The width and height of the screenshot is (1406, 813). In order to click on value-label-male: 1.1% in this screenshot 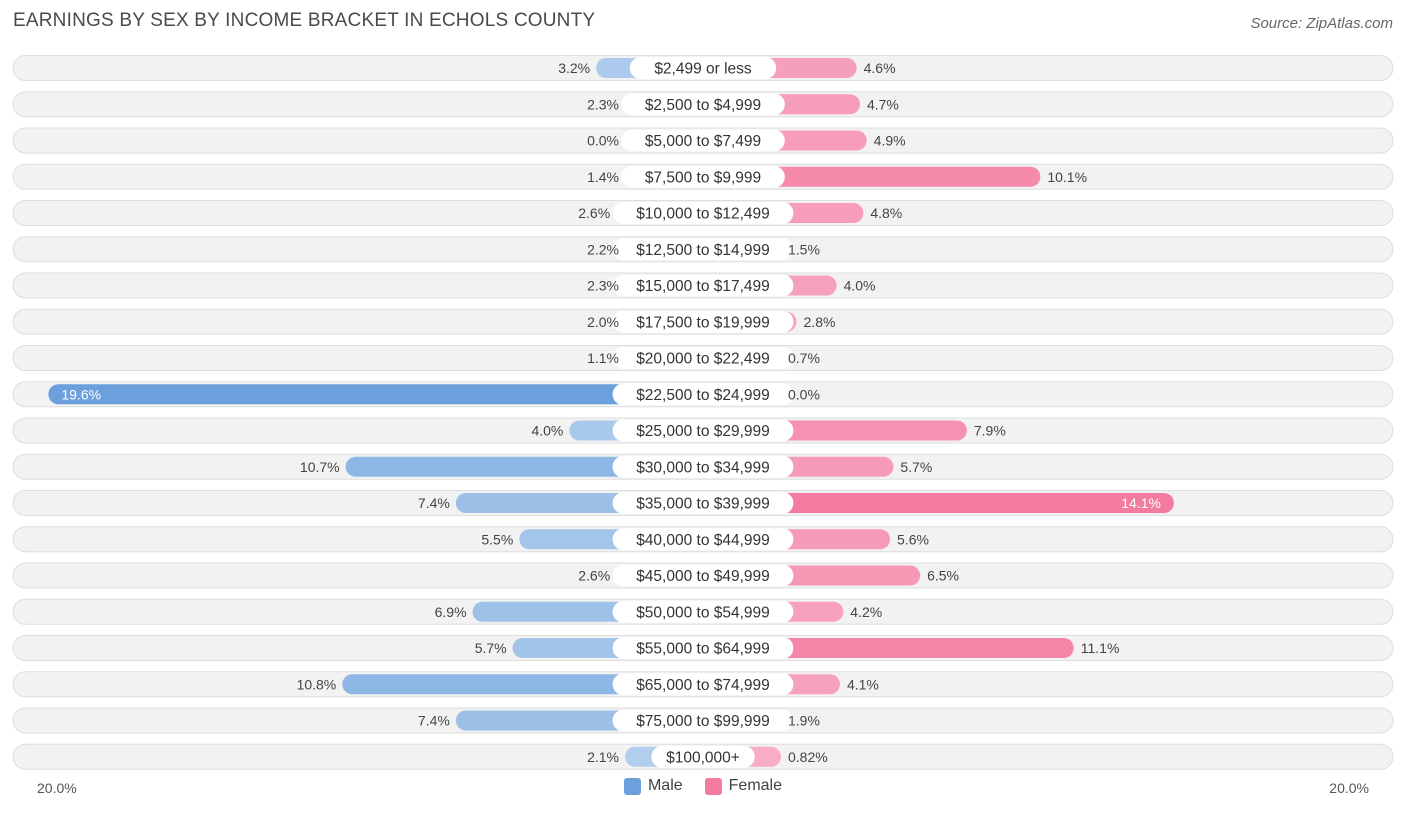, I will do `click(603, 358)`.